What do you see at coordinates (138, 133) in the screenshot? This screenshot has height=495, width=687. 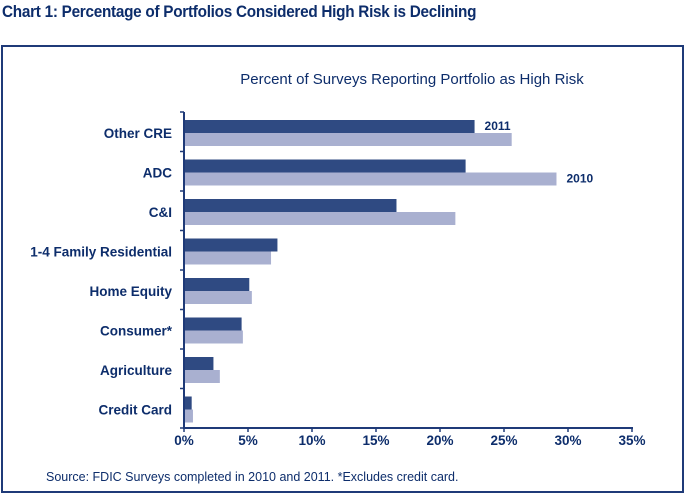 I see `category-label: Other CRE` at bounding box center [138, 133].